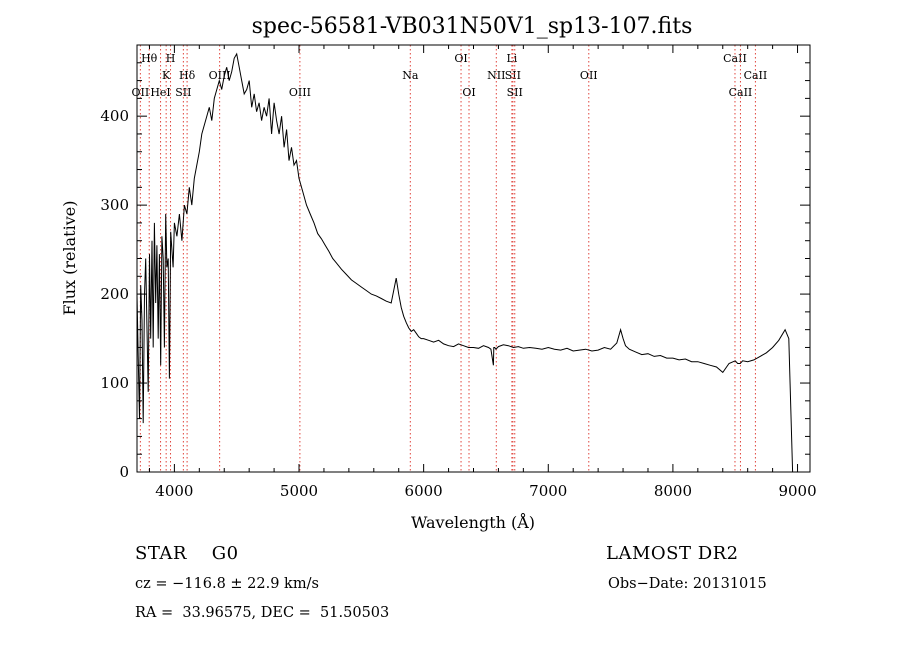 The image size is (900, 650). I want to click on x-tick-label: 7000, so click(548, 491).